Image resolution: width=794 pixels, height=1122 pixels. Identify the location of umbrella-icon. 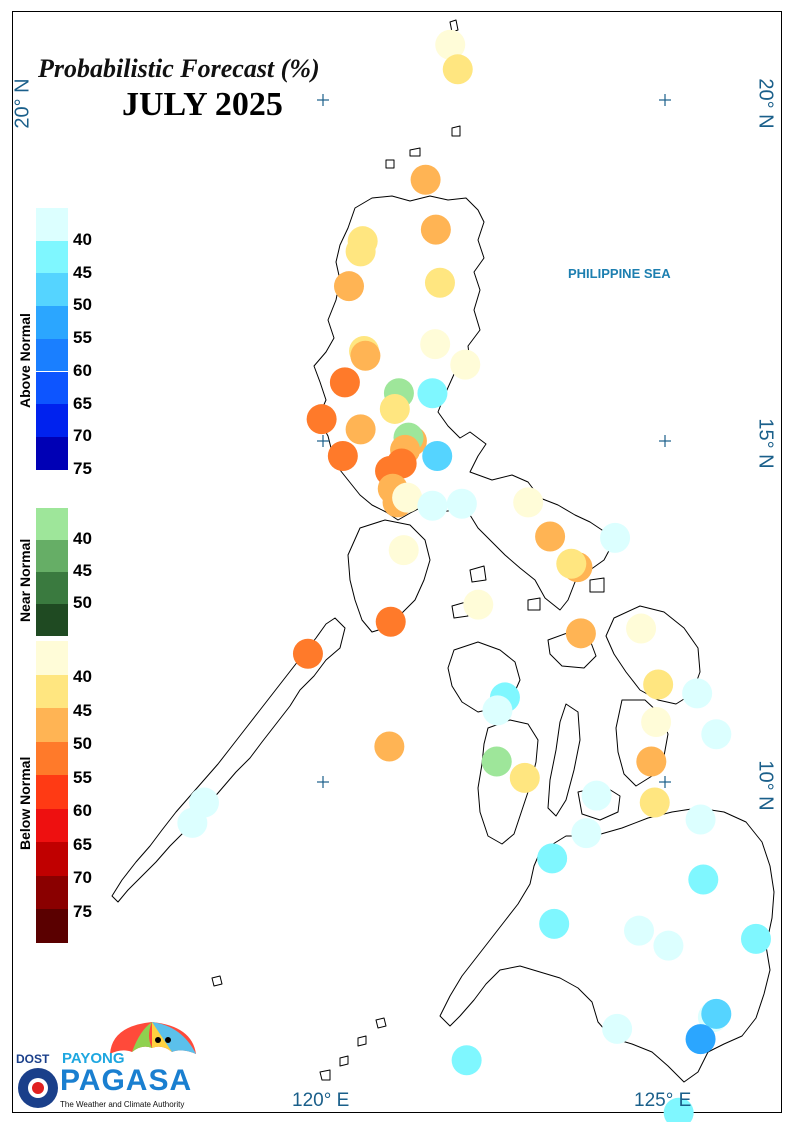
(107, 1065).